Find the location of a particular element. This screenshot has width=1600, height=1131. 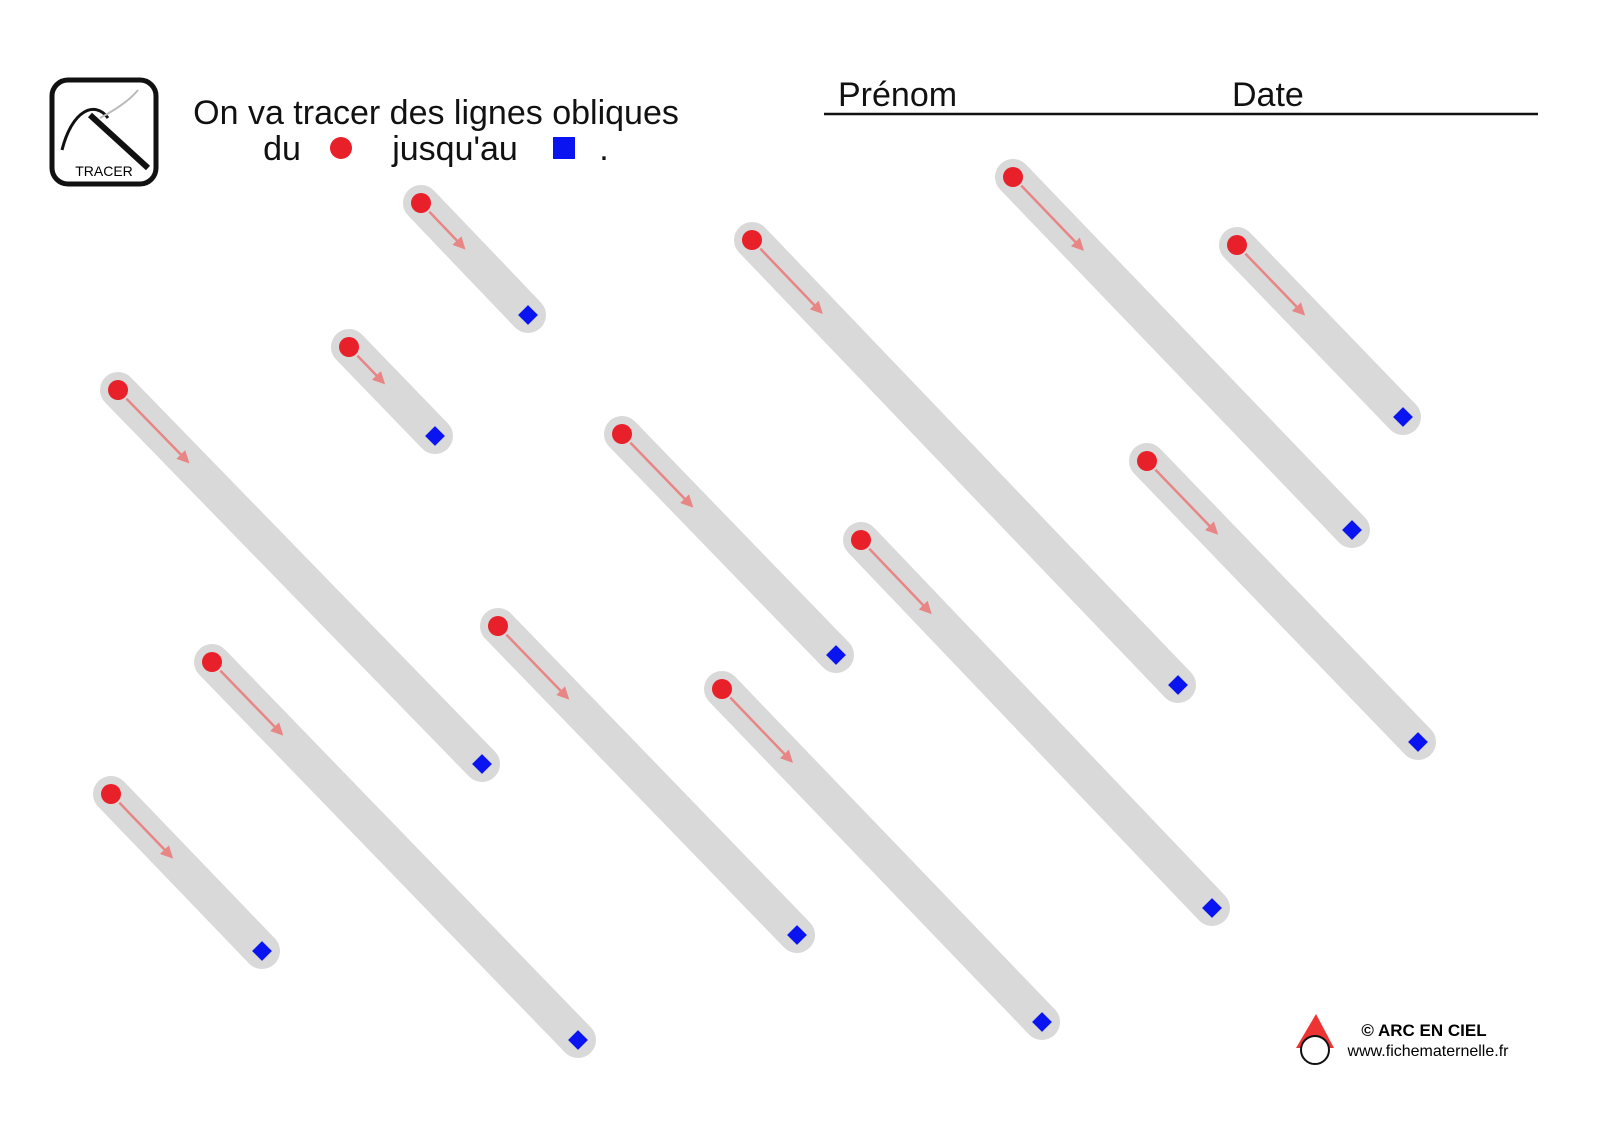

copyright: © ARC EN CIEL is located at coordinates (1423, 1030).